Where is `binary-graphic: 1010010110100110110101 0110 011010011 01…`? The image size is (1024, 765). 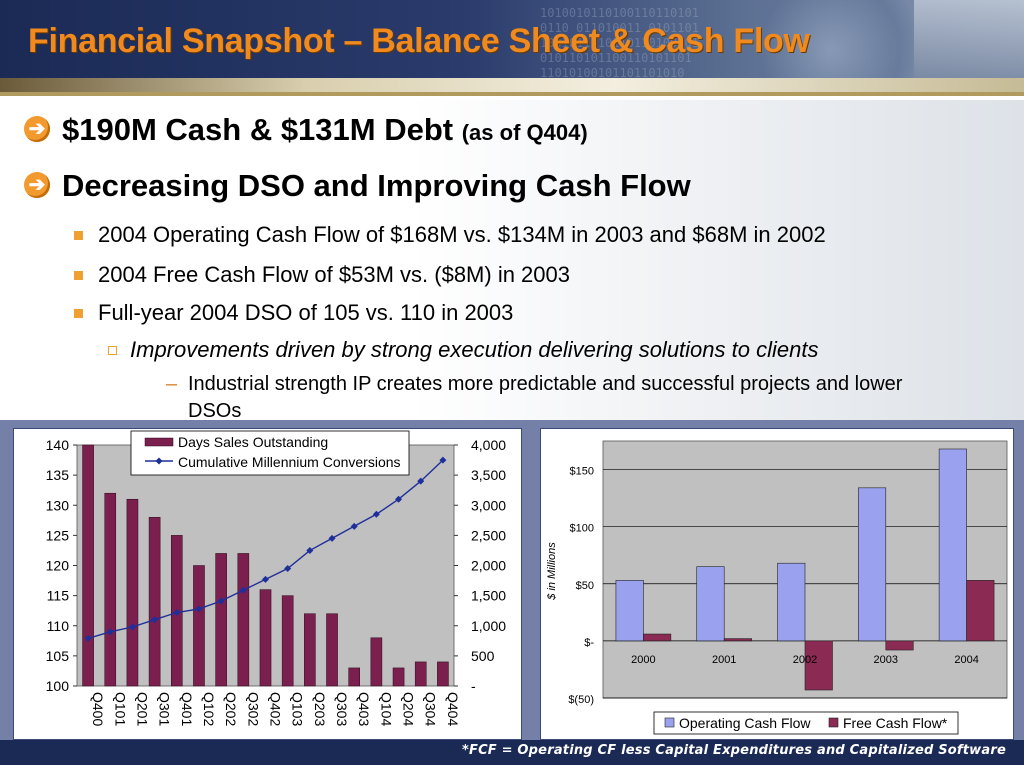
binary-graphic: 1010010110100110110101 0110 011010011 01… is located at coordinates (619, 42).